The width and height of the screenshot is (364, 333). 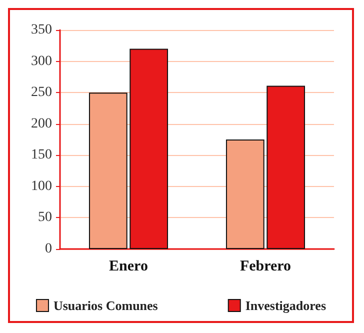 What do you see at coordinates (41, 186) in the screenshot?
I see `y-tick-label: 100` at bounding box center [41, 186].